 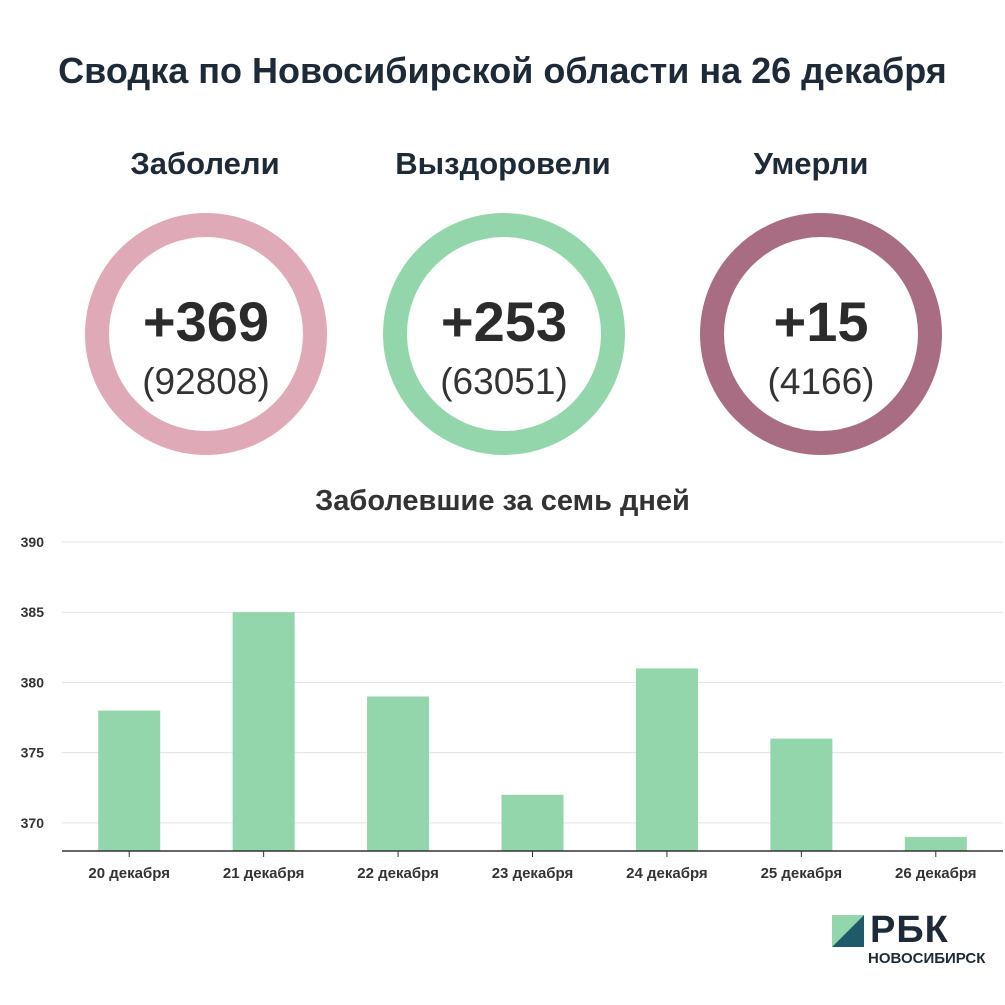 What do you see at coordinates (821, 381) in the screenshot?
I see `stat-total-deaths: (4166)` at bounding box center [821, 381].